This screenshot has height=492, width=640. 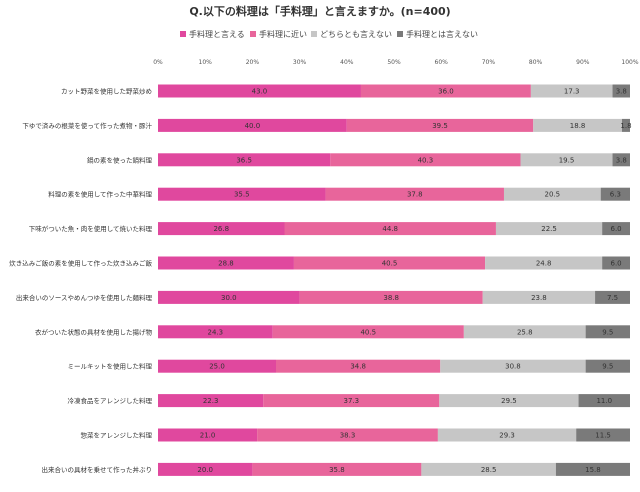 I want to click on category-label: 料理の素を使用して作った中華料理, so click(x=100, y=194).